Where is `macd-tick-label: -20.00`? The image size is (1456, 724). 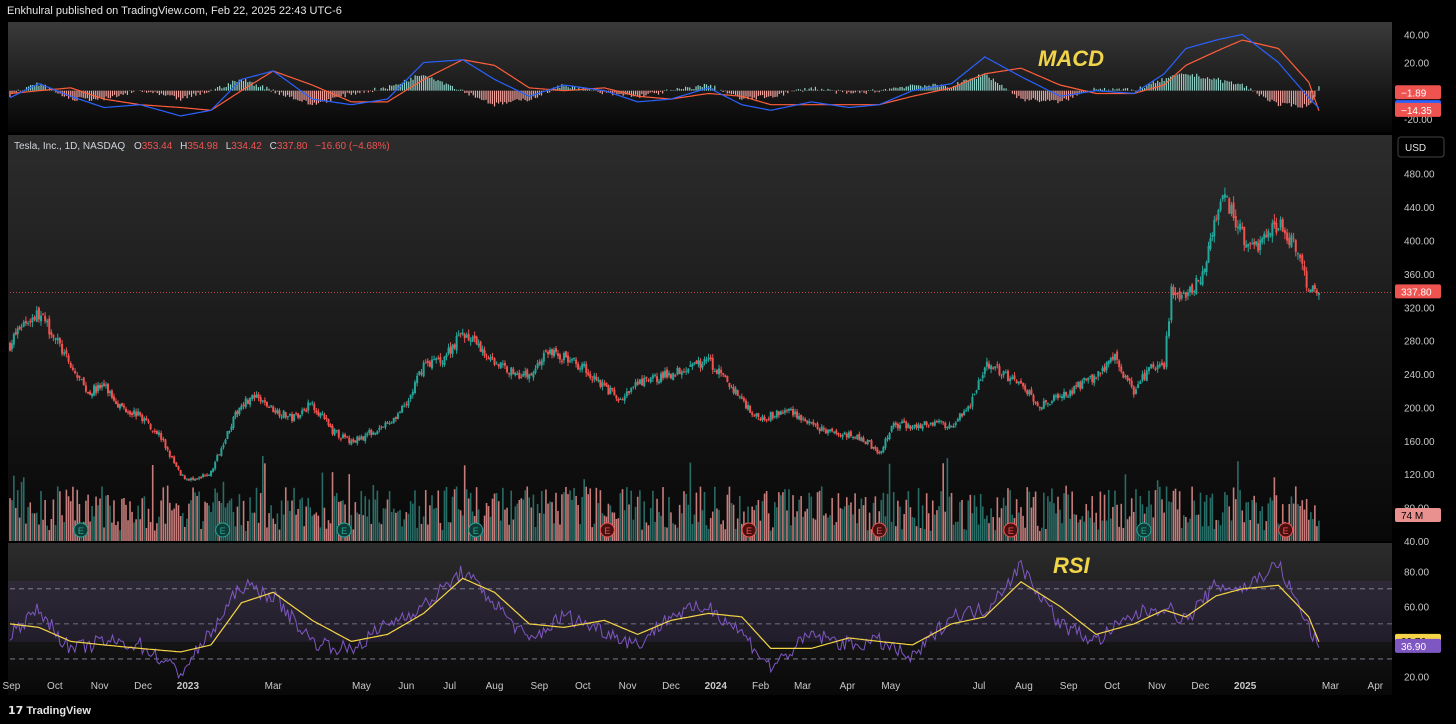
macd-tick-label: -20.00 is located at coordinates (1418, 120).